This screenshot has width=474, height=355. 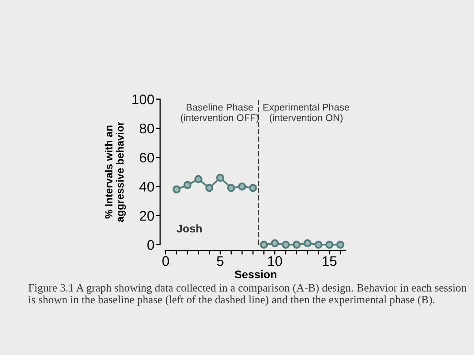 What do you see at coordinates (147, 187) in the screenshot?
I see `y-tick-label: 40` at bounding box center [147, 187].